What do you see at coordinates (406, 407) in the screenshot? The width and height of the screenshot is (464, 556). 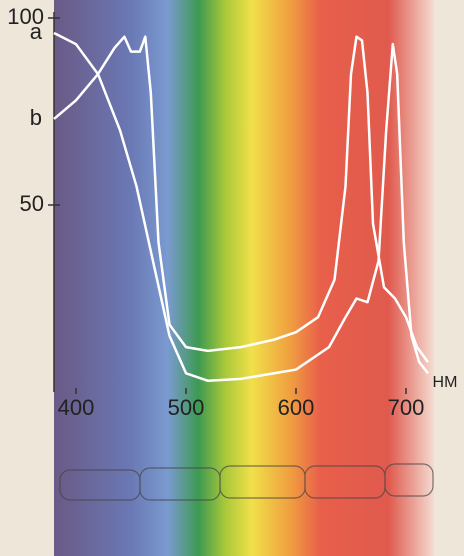 I see `x-tick-label: 700` at bounding box center [406, 407].